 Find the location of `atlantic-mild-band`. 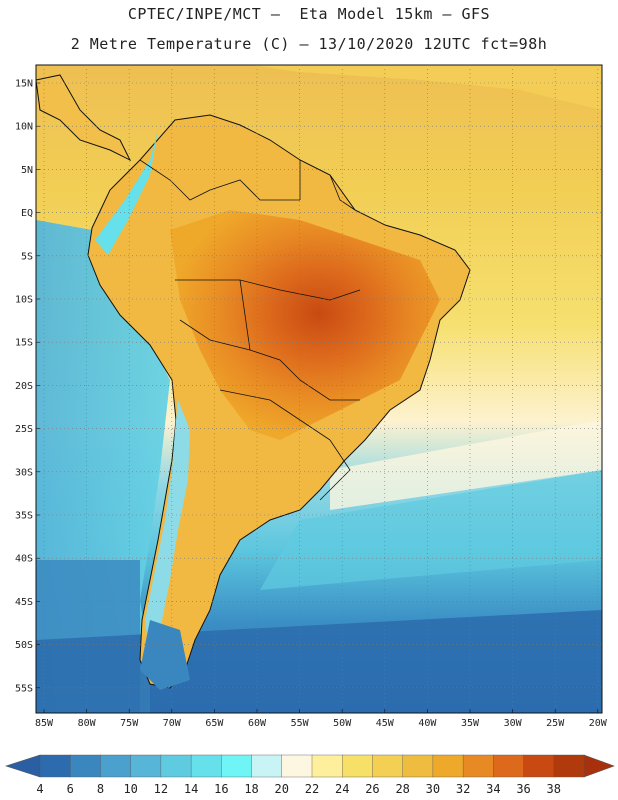

atlantic-mild-band is located at coordinates (466, 465).